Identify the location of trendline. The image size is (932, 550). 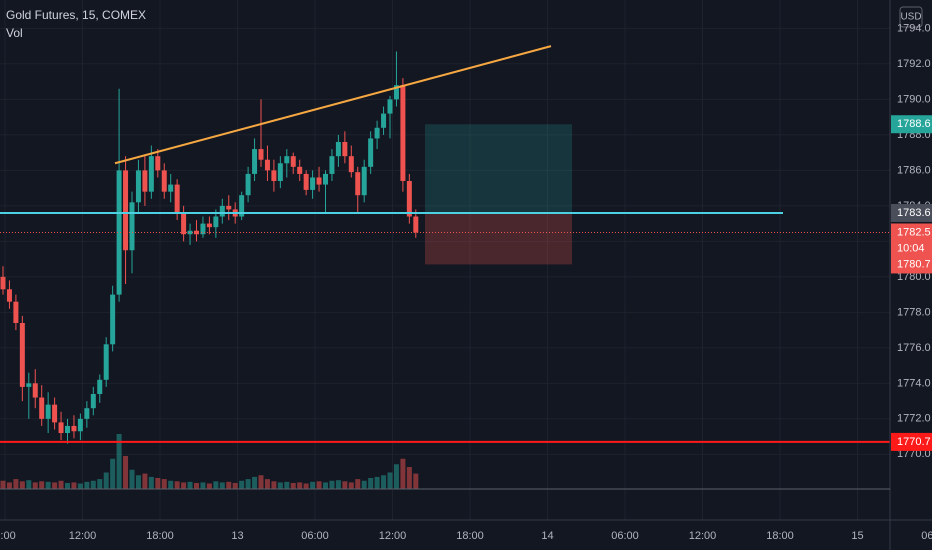
(333, 105).